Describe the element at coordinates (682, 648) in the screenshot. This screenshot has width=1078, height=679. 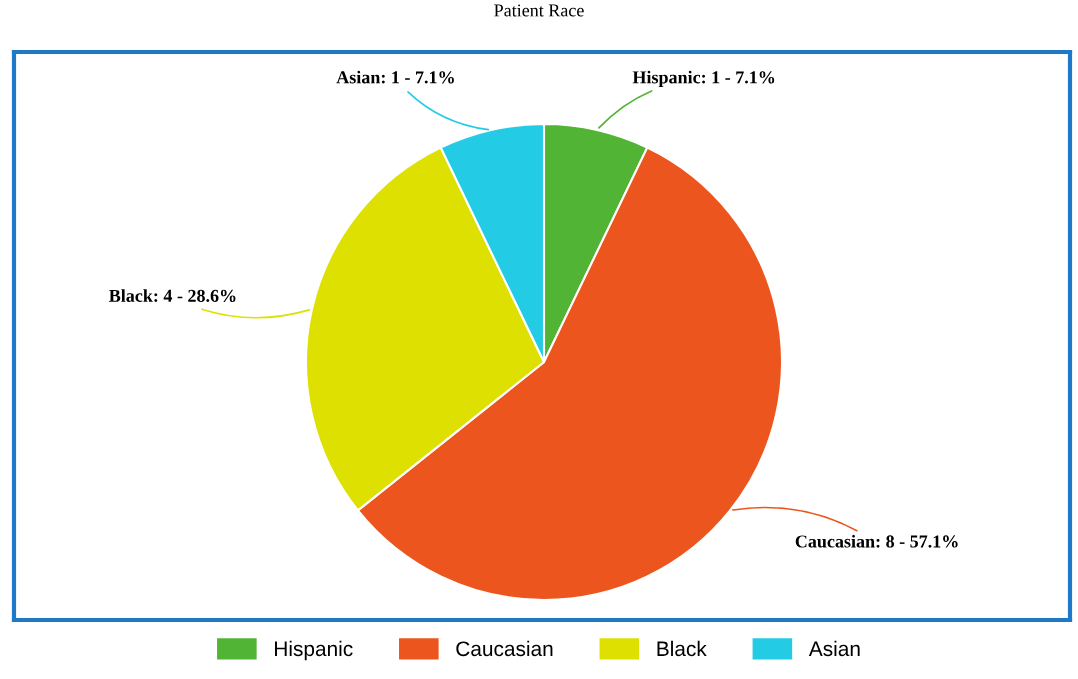
I see `legend-label: Black` at that location.